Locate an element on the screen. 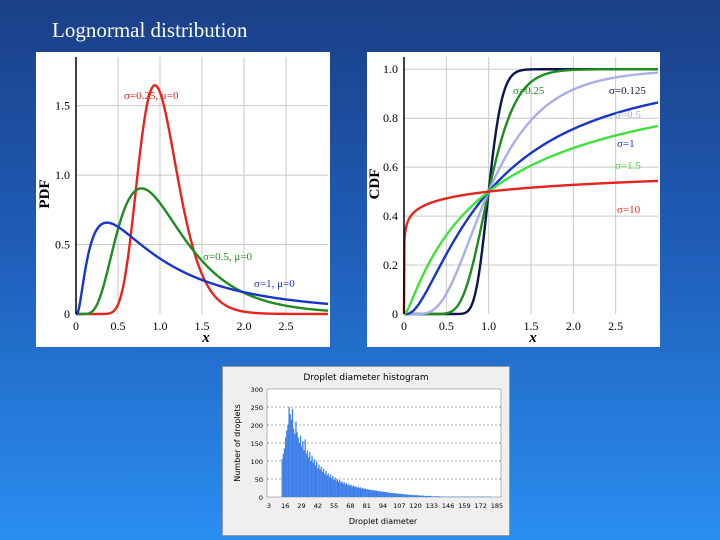 The image size is (720, 540). cdf-y-axis-label: CDF is located at coordinates (375, 184).